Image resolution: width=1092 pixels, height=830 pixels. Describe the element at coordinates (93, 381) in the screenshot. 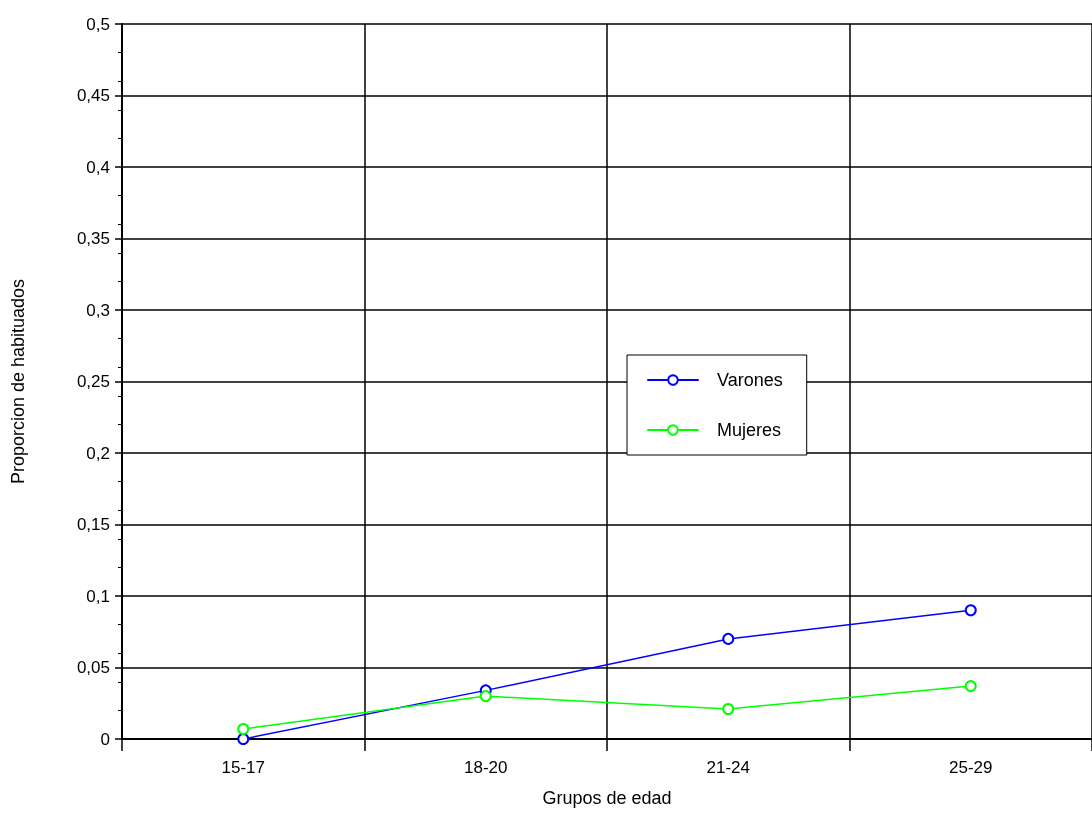

I see `y-tick-label: 0,25` at that location.